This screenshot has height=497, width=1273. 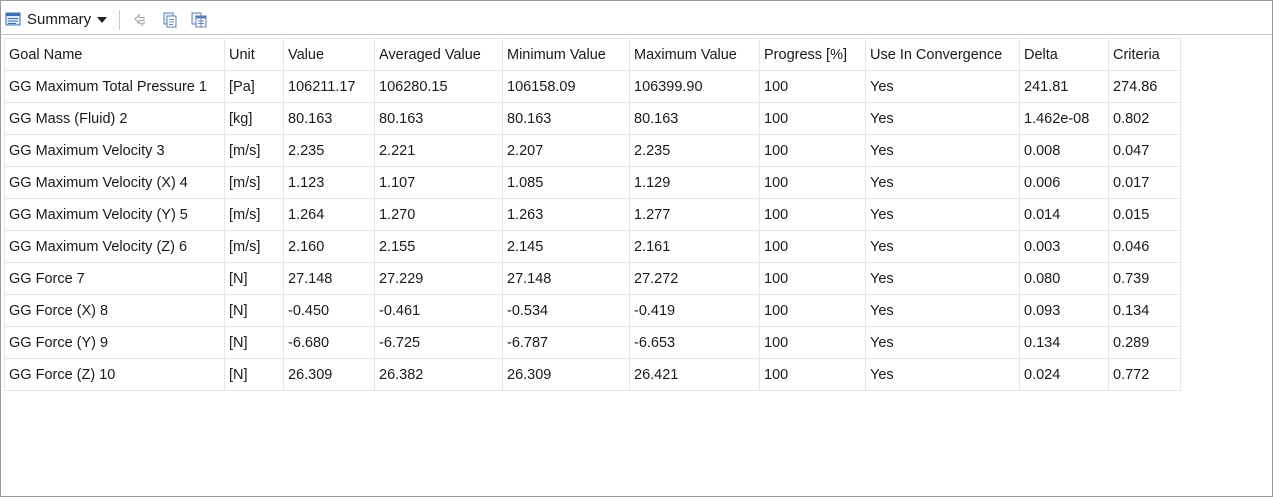 I want to click on cell-goal-name: GG Maximum Velocity (Z) 6, so click(x=114, y=246).